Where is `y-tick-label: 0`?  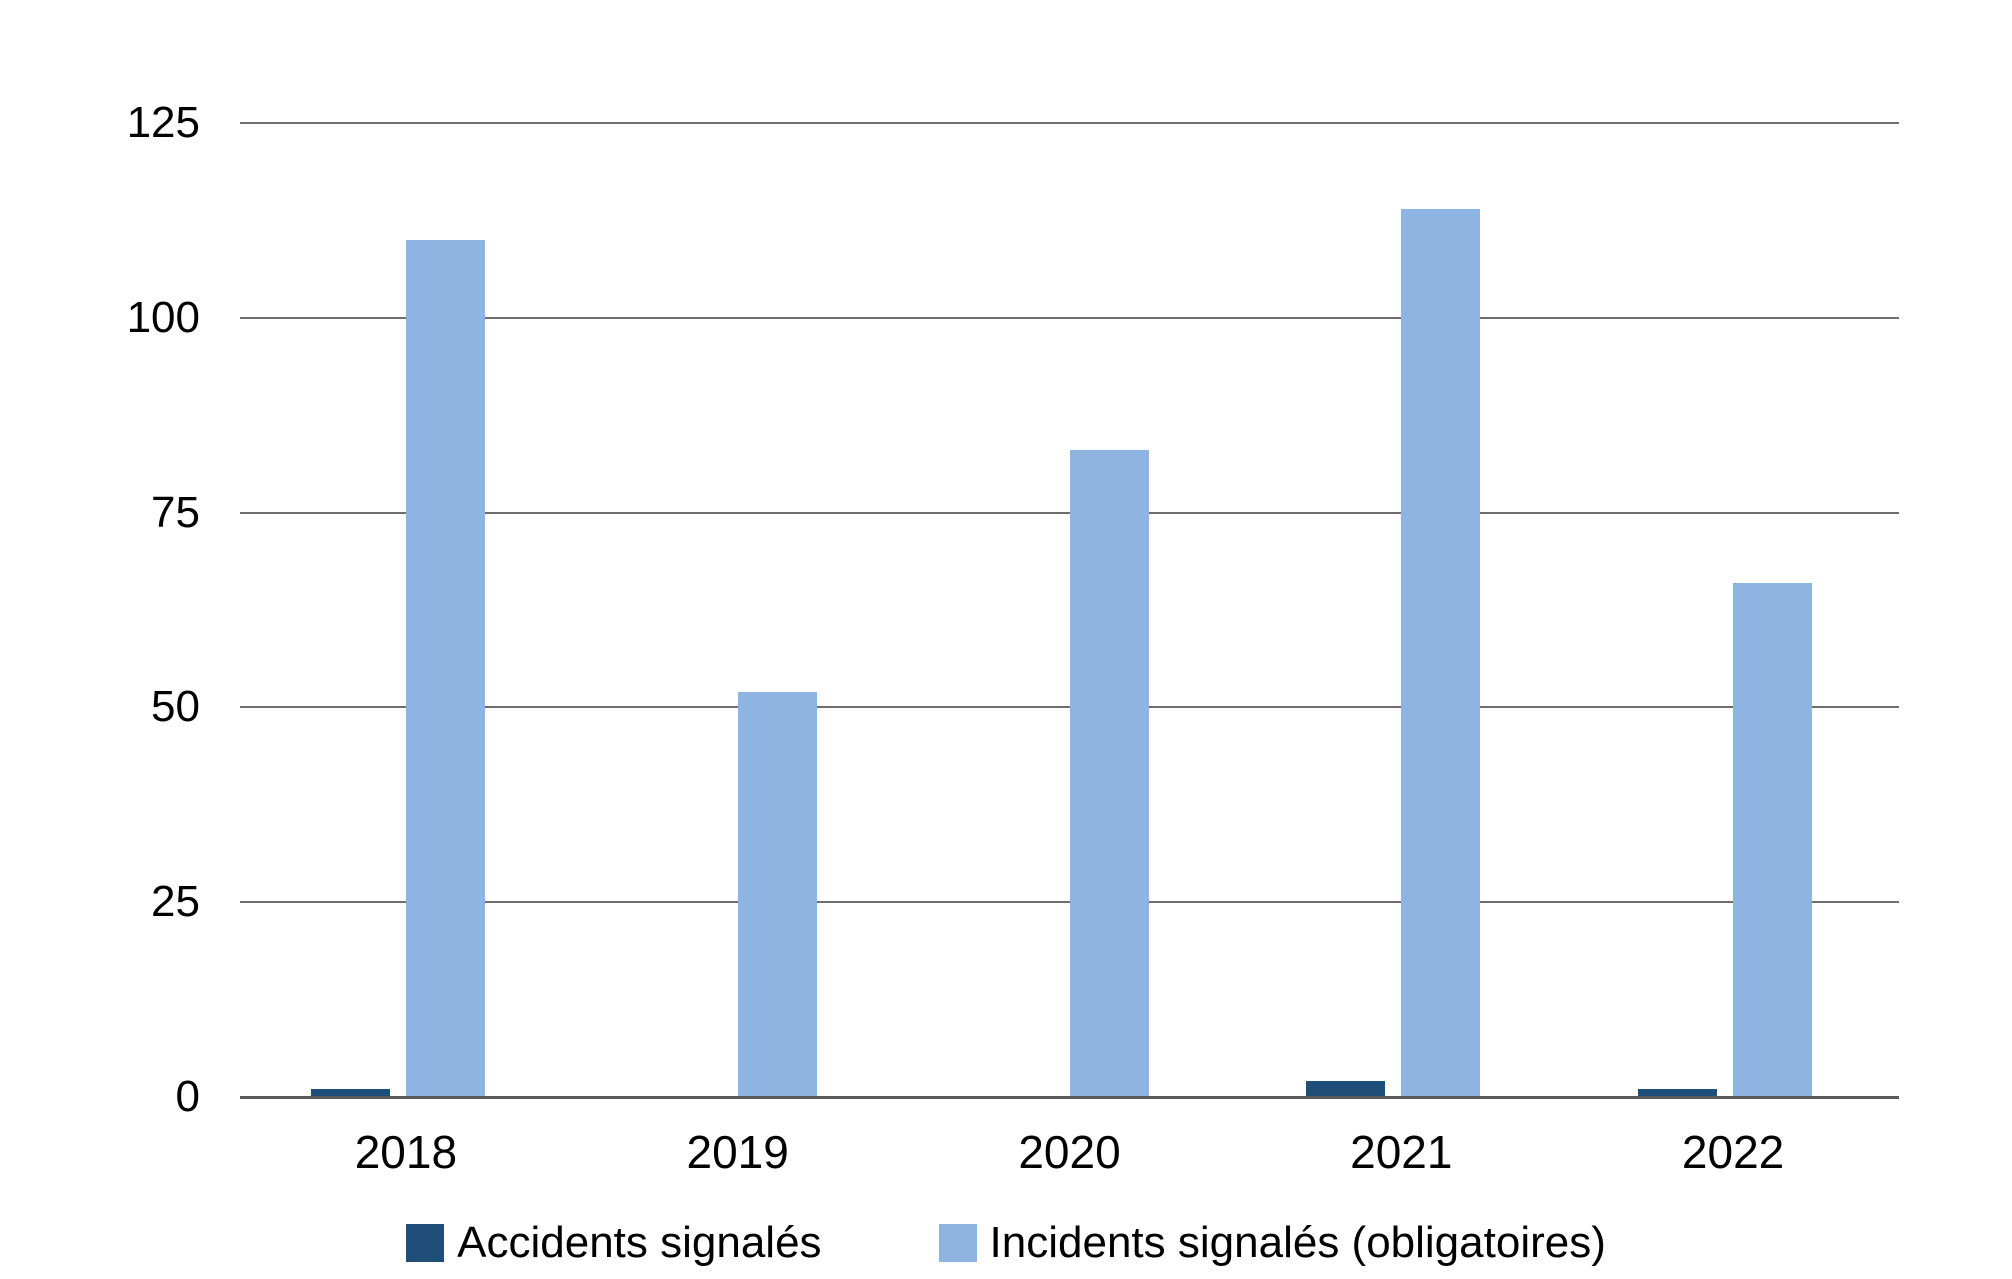
y-tick-label: 0 is located at coordinates (187, 1096).